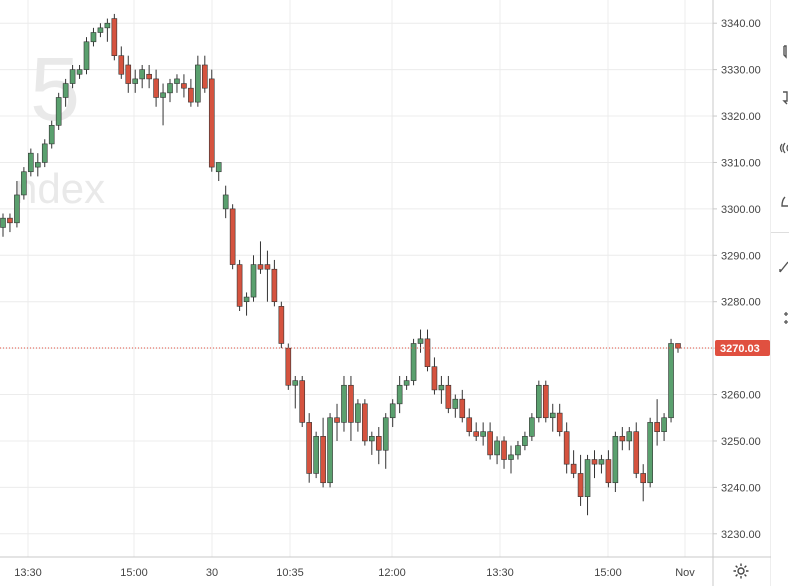  Describe the element at coordinates (781, 148) in the screenshot. I see `broadcast-icon` at that location.